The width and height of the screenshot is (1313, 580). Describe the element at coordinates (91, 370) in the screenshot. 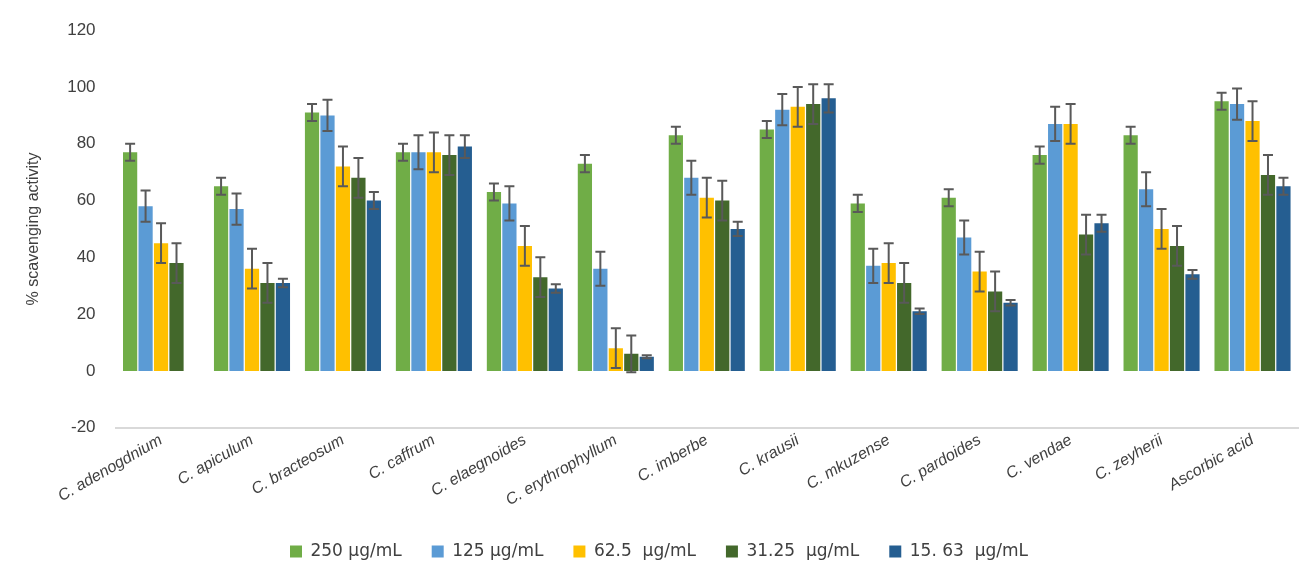

I see `y-tick-label: 0` at that location.